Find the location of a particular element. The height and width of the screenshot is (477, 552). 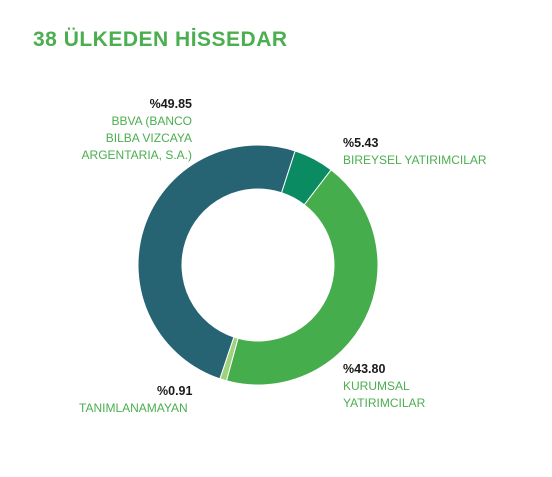

label-bireysel: %5.43 BIREYSEL YATIRIMCILAR is located at coordinates (443, 152).